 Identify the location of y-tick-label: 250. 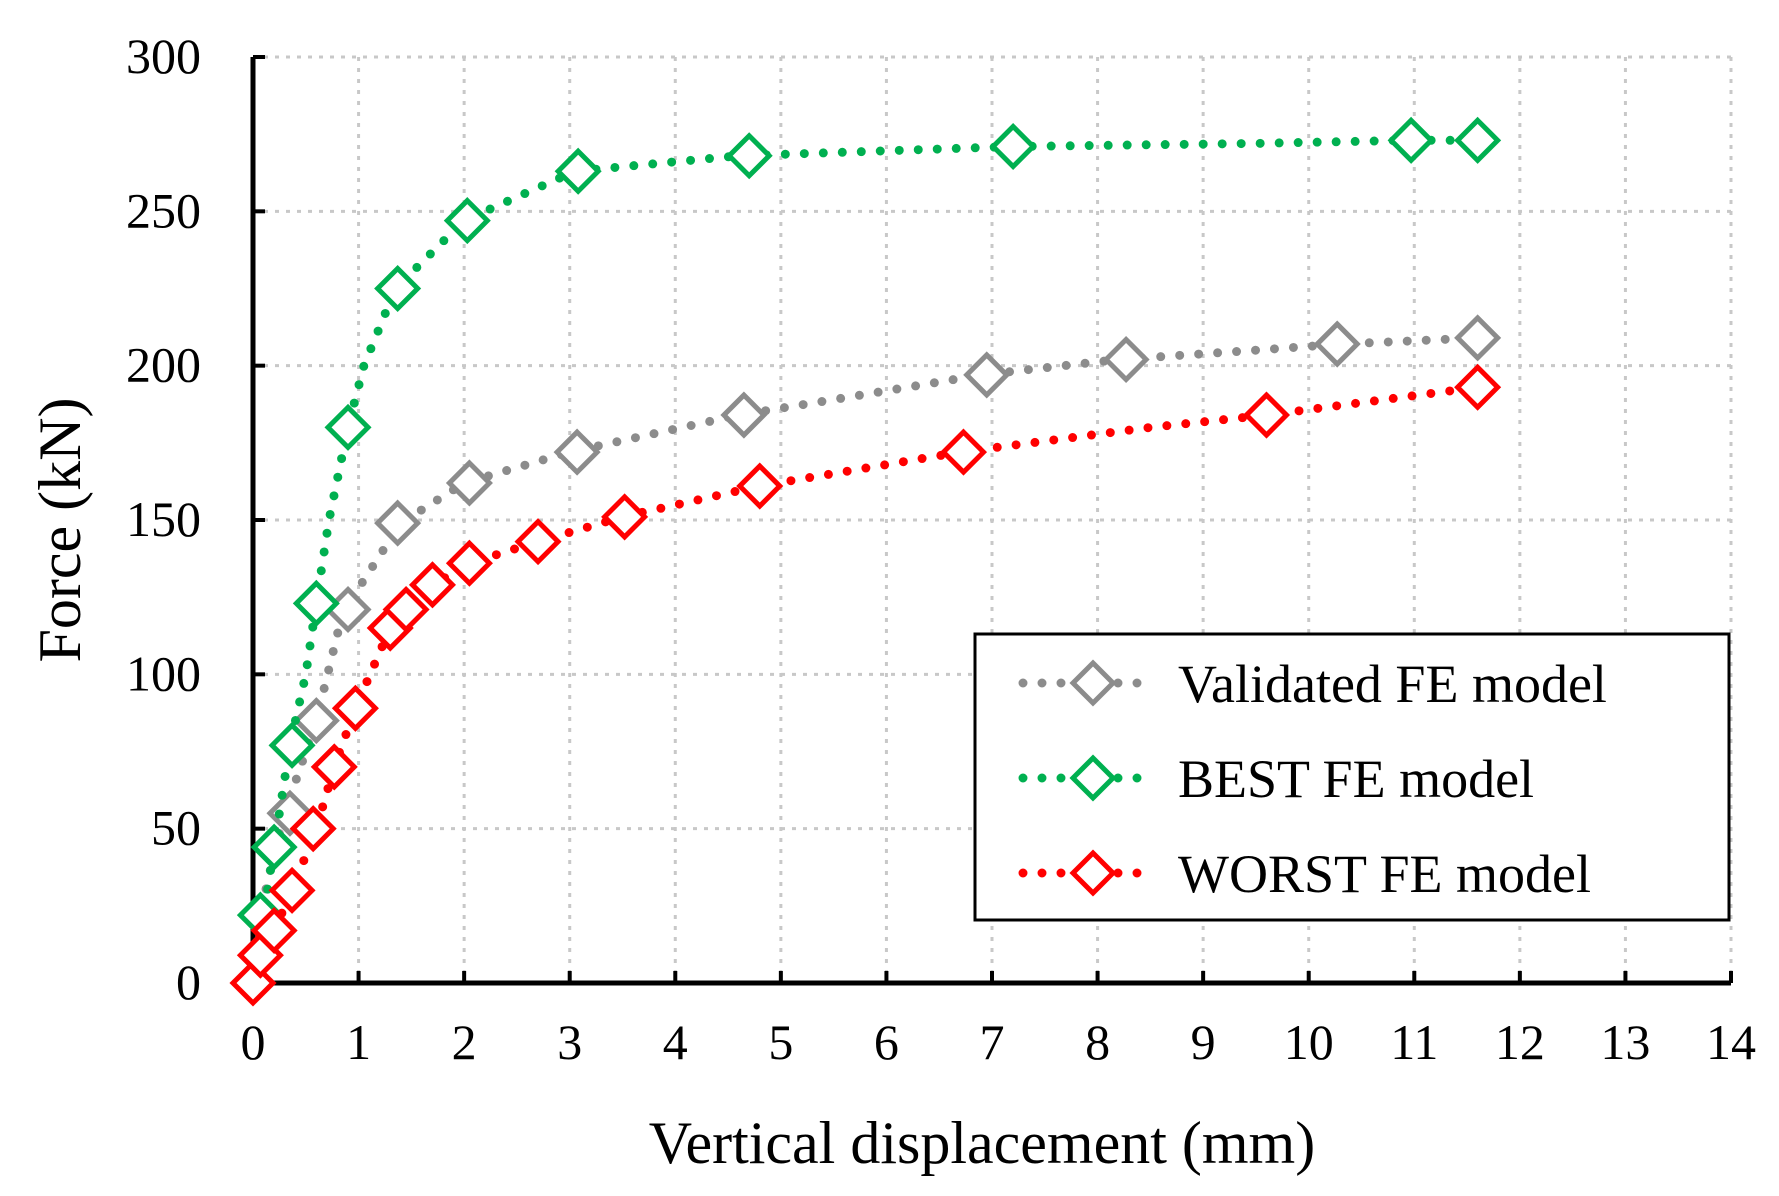
(163, 210).